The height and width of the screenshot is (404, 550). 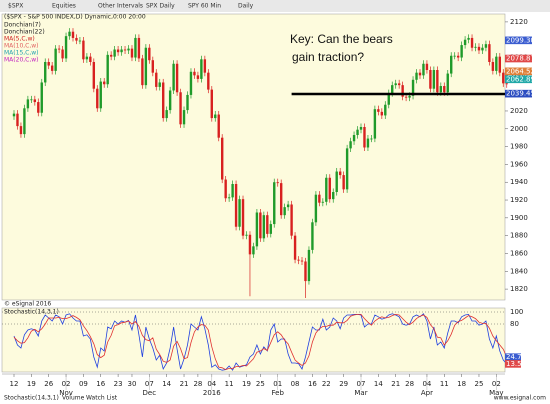 What do you see at coordinates (496, 393) in the screenshot?
I see `month-label: May` at bounding box center [496, 393].